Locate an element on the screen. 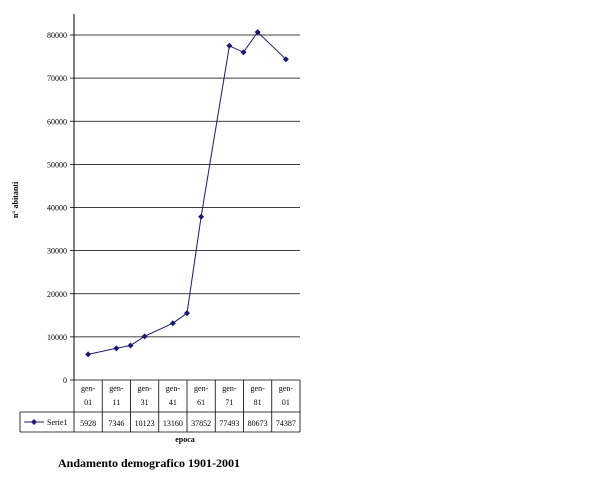 The height and width of the screenshot is (480, 600). y-tick-label: 20000 is located at coordinates (57, 294).